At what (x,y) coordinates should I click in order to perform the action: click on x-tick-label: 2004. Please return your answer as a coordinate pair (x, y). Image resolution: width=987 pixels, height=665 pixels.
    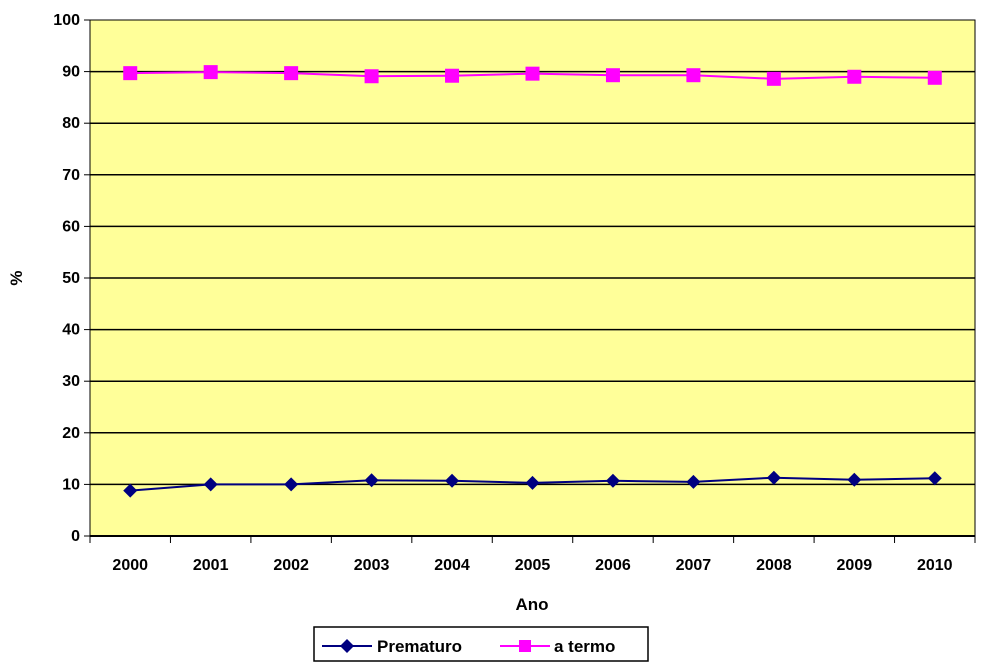
    Looking at the image, I should click on (452, 565).